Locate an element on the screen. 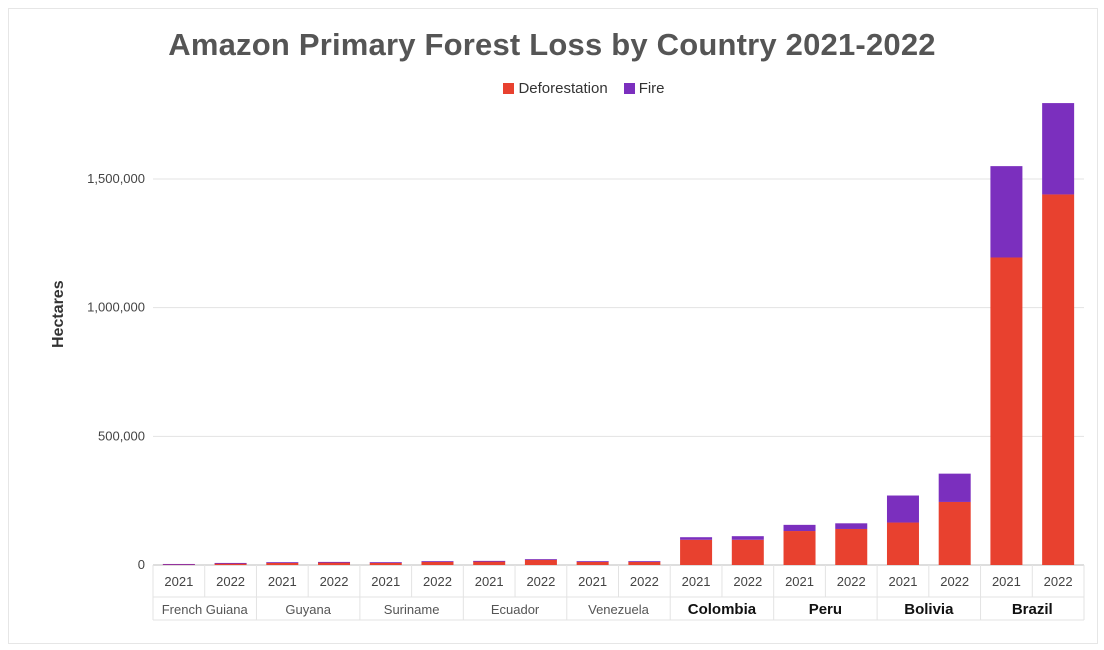 This screenshot has width=1104, height=650. y-tick-label: 0 is located at coordinates (141, 564).